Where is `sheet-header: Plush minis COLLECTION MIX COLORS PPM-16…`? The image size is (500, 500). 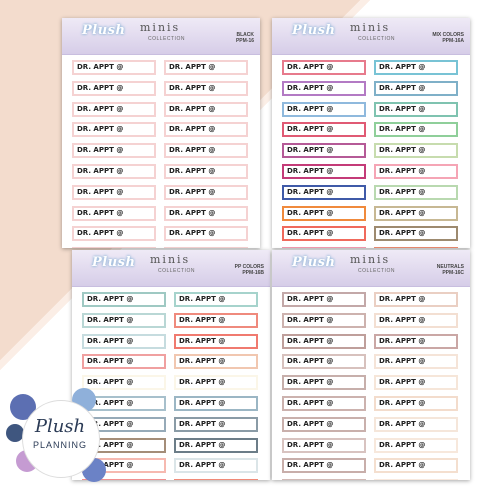
sheet-header: Plush minis COLLECTION MIX COLORS PPM-16… is located at coordinates (371, 36).